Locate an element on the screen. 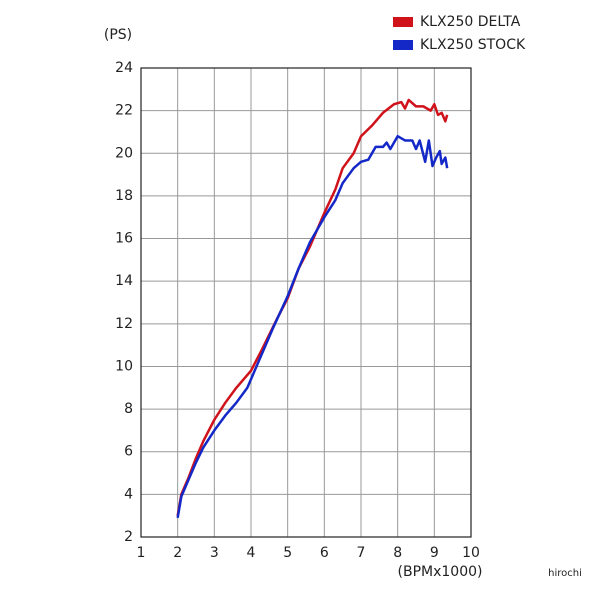 This screenshot has width=600, height=600. y-tick-label: 12 is located at coordinates (124, 324).